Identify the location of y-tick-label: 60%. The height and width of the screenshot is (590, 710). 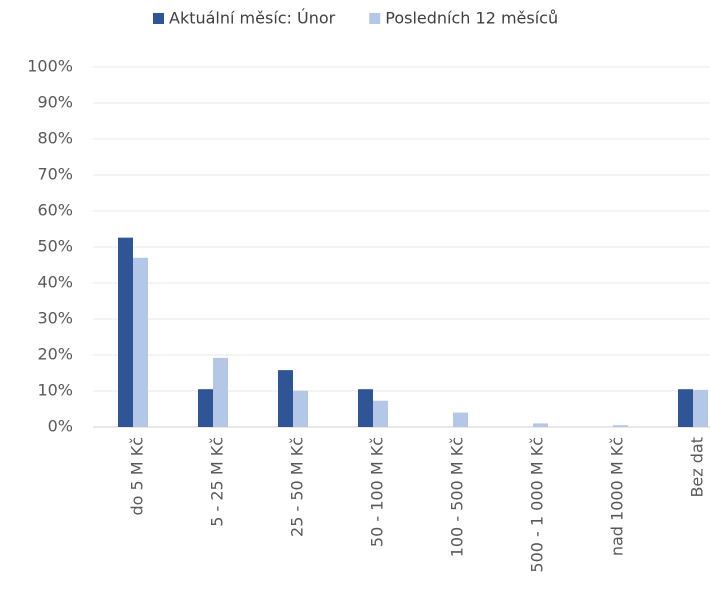
(55, 210).